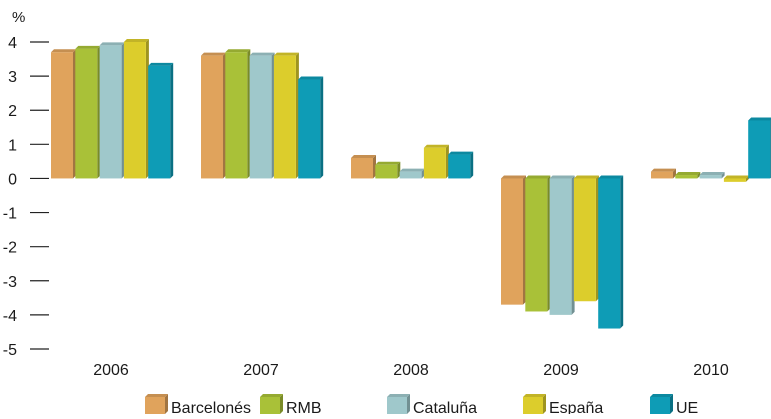 The image size is (771, 419). What do you see at coordinates (687, 407) in the screenshot?
I see `legend-label: UE` at bounding box center [687, 407].